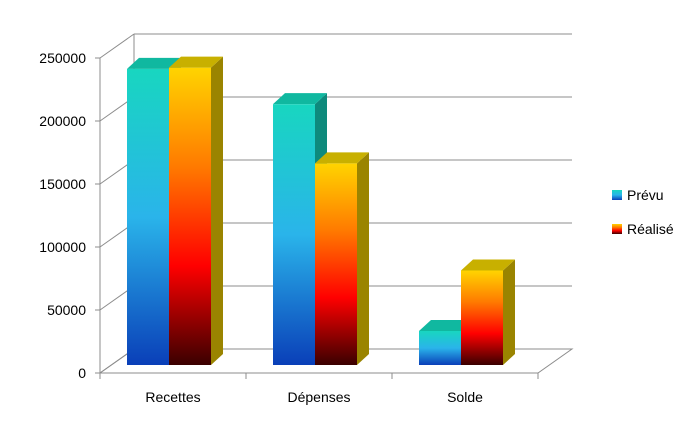  I want to click on y-tick-label: 50000, so click(66, 310).